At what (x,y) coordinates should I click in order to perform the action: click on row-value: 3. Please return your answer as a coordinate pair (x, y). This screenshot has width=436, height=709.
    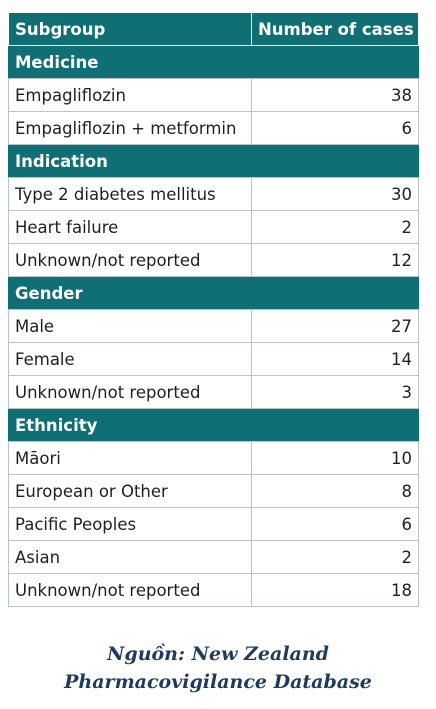
    Looking at the image, I should click on (335, 392).